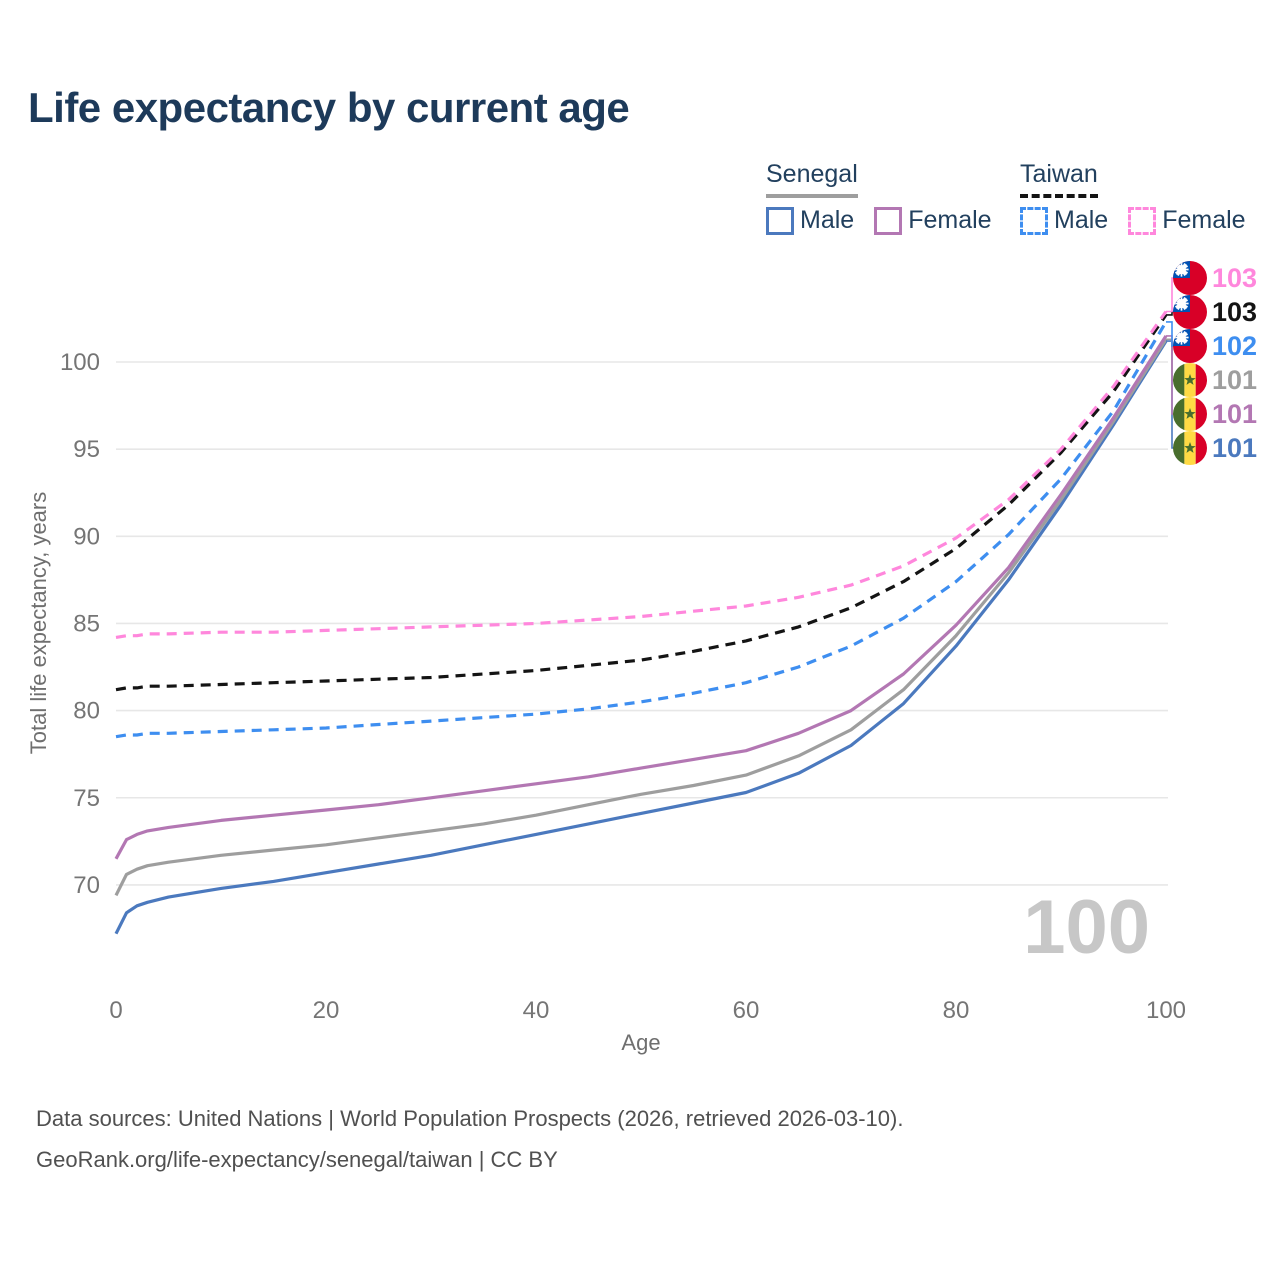 Image resolution: width=1280 pixels, height=1280 pixels. I want to click on y-tick-label: 95, so click(86, 449).